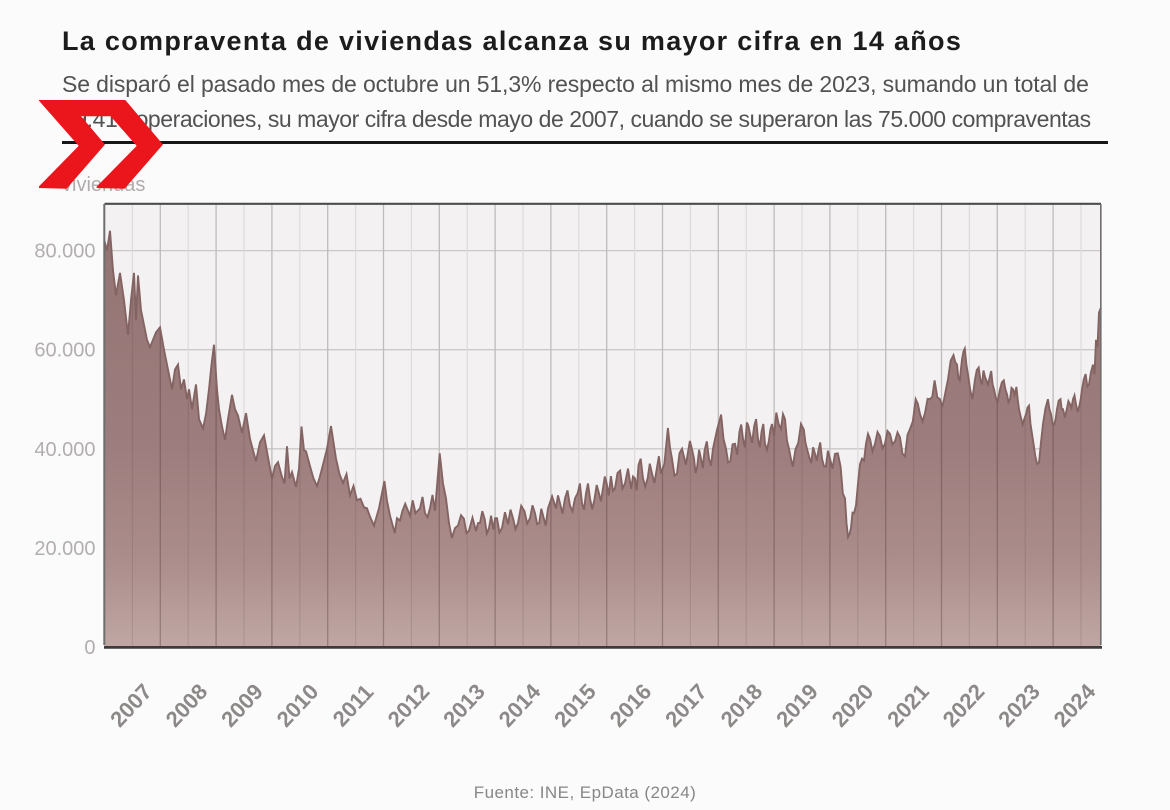 The height and width of the screenshot is (810, 1170). What do you see at coordinates (89, 648) in the screenshot?
I see `svg-text: 0` at bounding box center [89, 648].